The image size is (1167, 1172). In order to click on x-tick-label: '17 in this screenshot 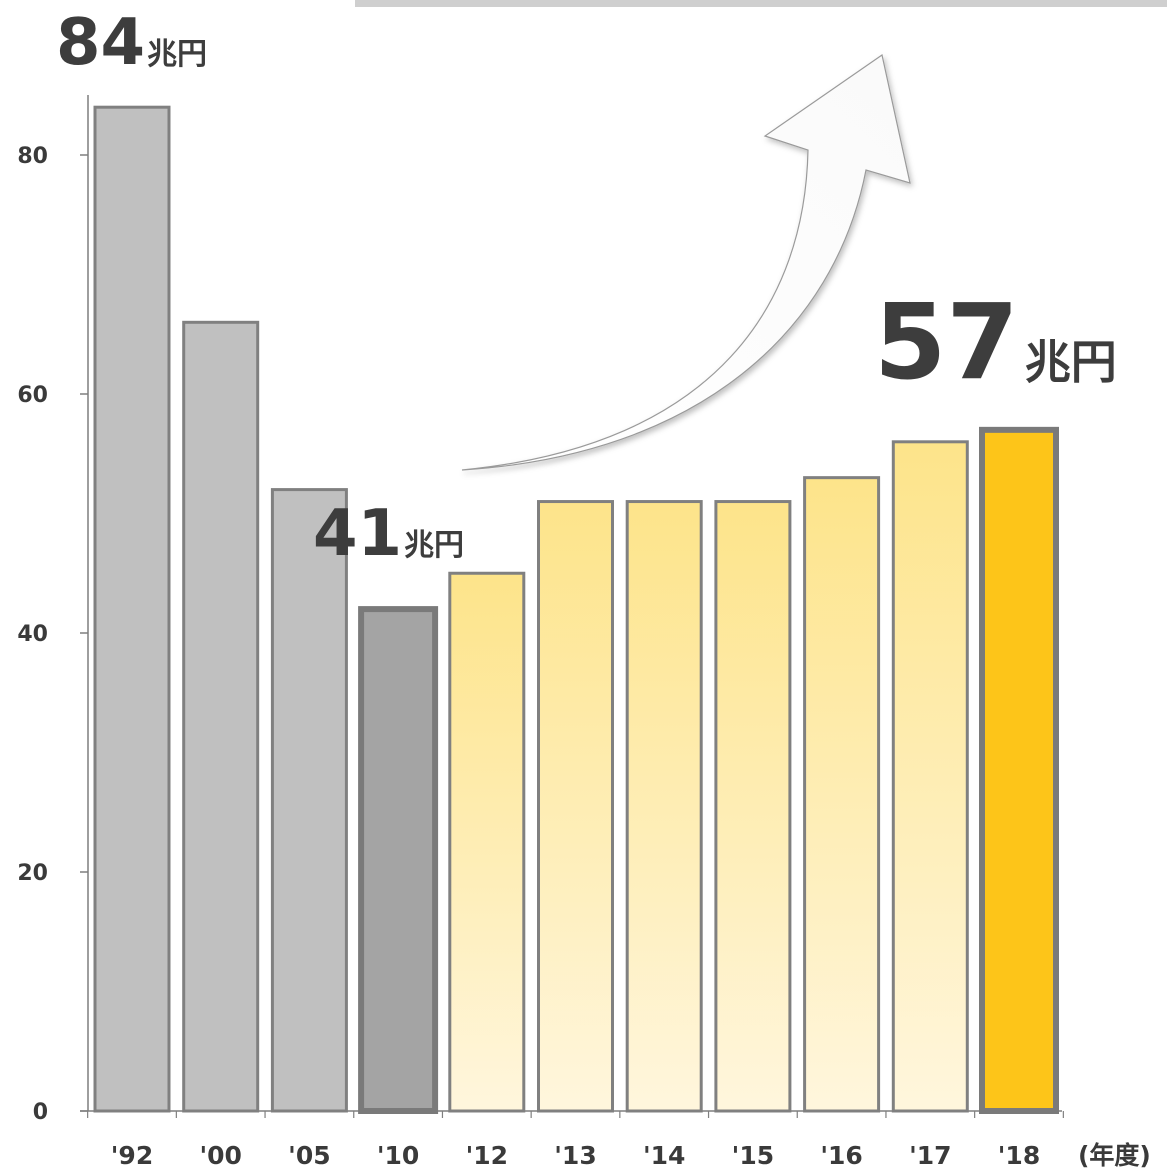, I will do `click(930, 1155)`.